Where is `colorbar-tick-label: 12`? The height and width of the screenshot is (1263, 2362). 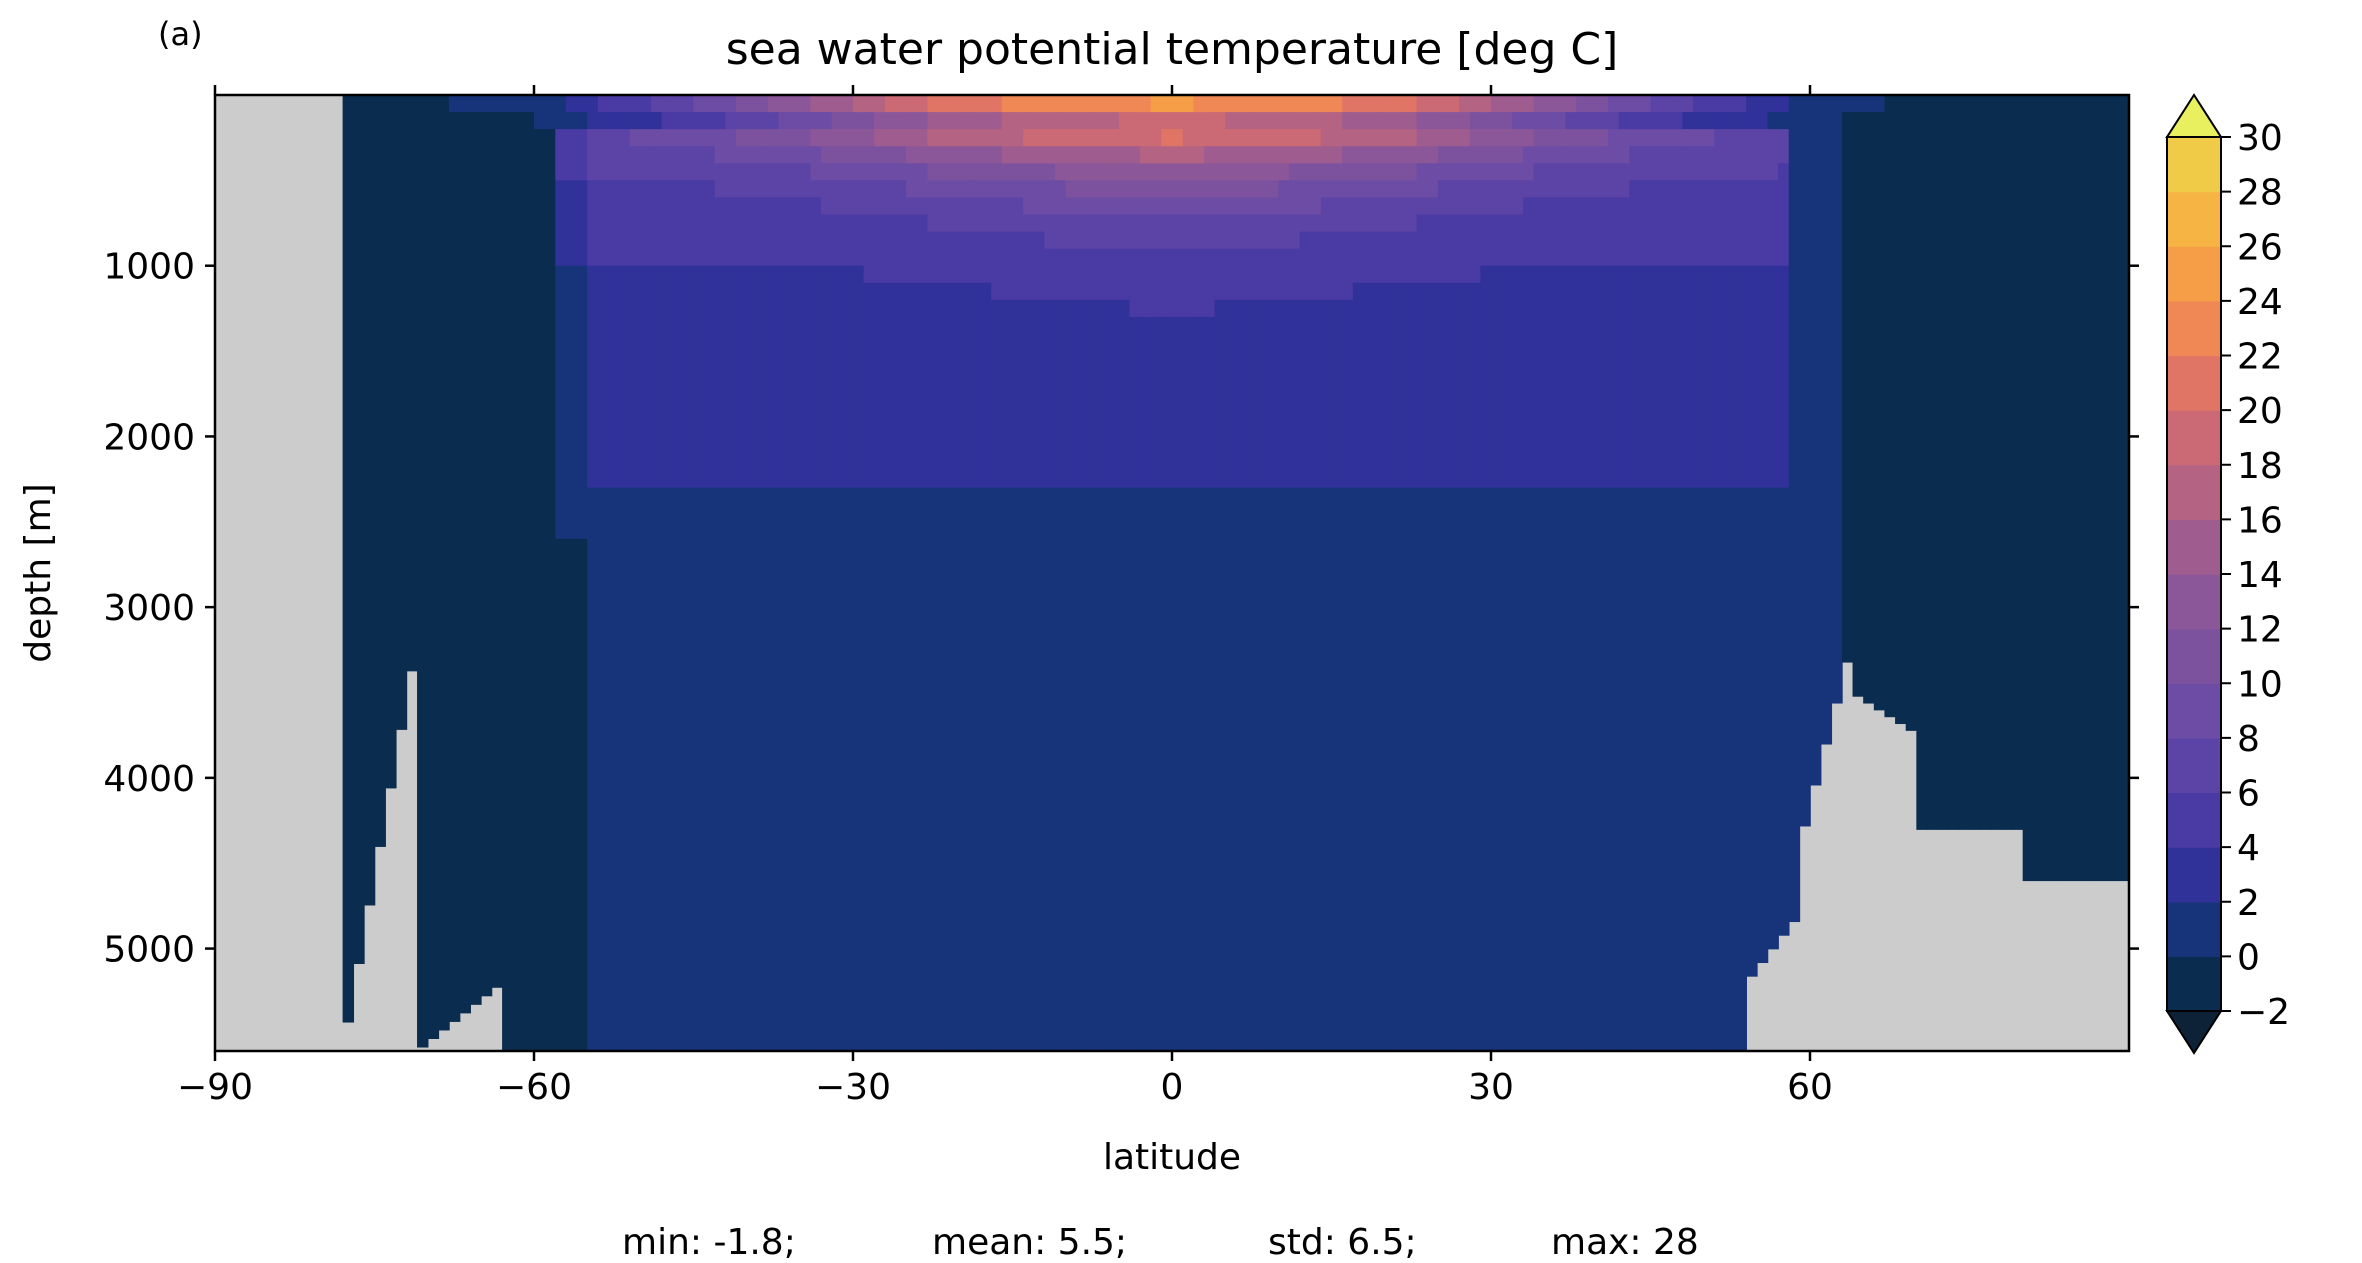 colorbar-tick-label: 12 is located at coordinates (2260, 630).